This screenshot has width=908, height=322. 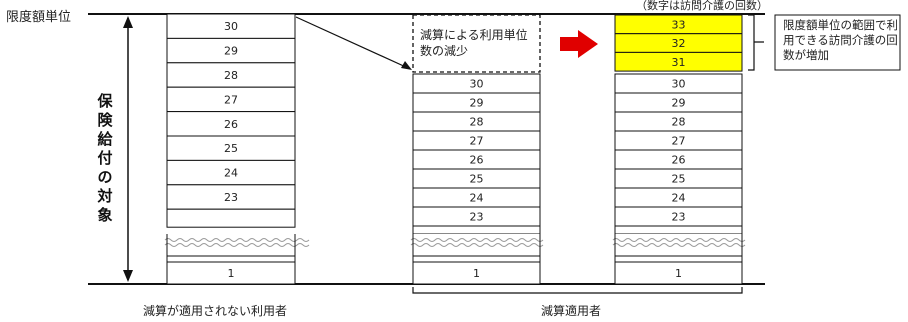 I want to click on coverage-label: 保険給付の対象, so click(x=105, y=158).